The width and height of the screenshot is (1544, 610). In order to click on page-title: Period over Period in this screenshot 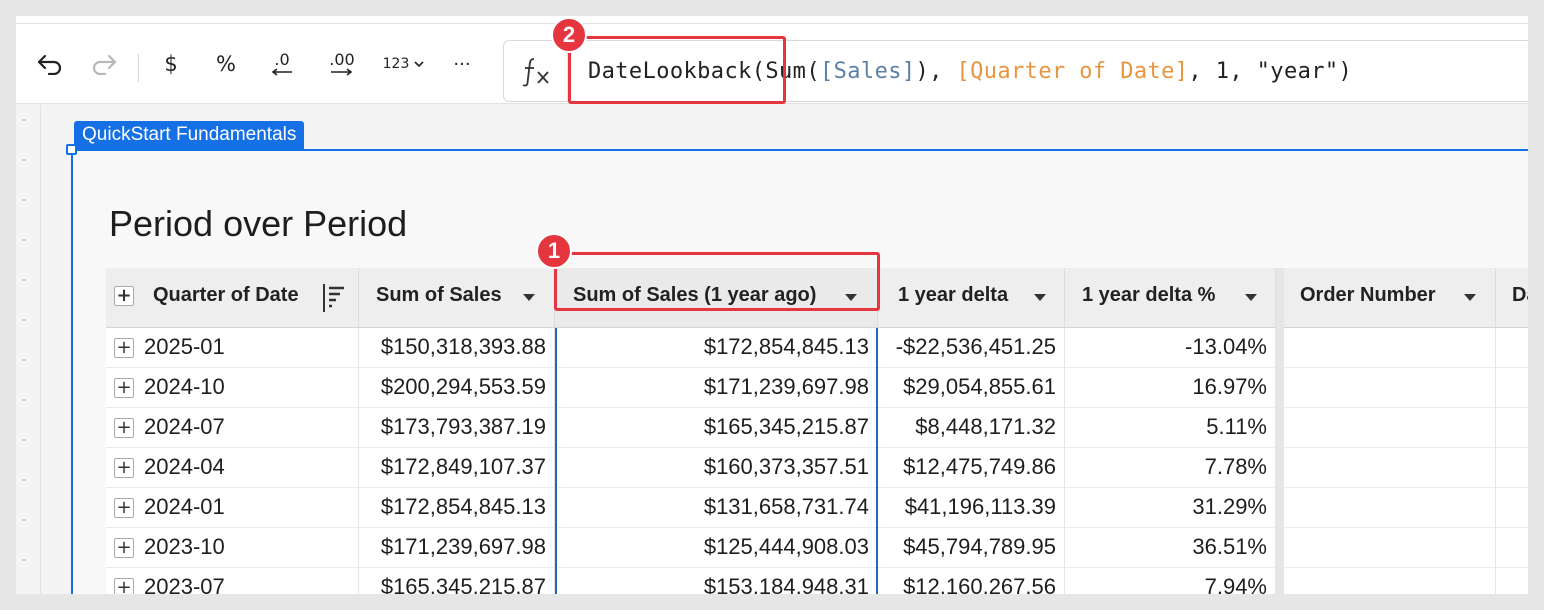, I will do `click(258, 223)`.